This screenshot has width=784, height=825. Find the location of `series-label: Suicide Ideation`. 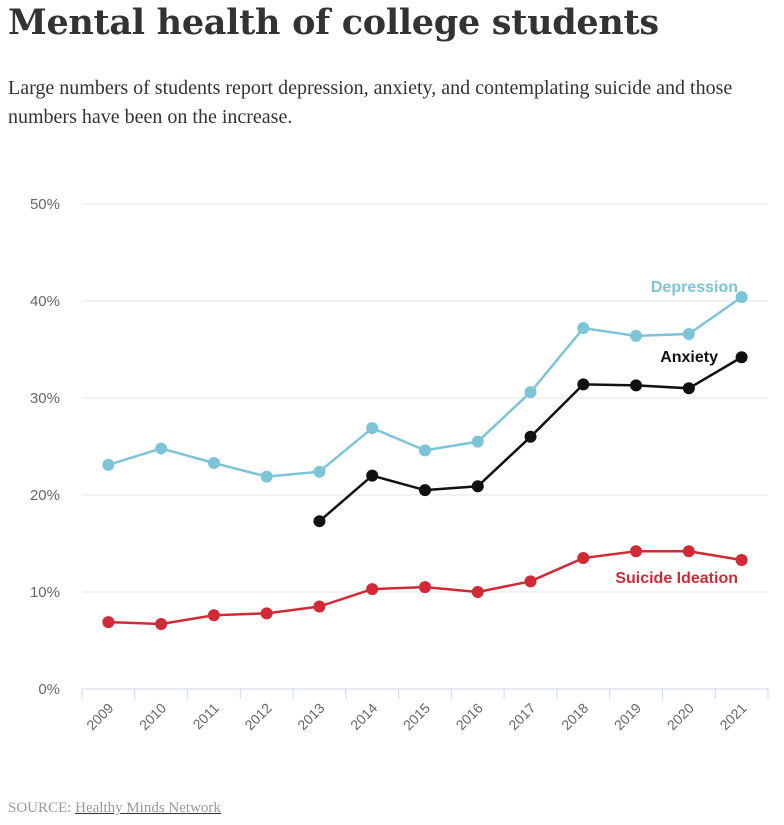

series-label: Suicide Ideation is located at coordinates (676, 578).